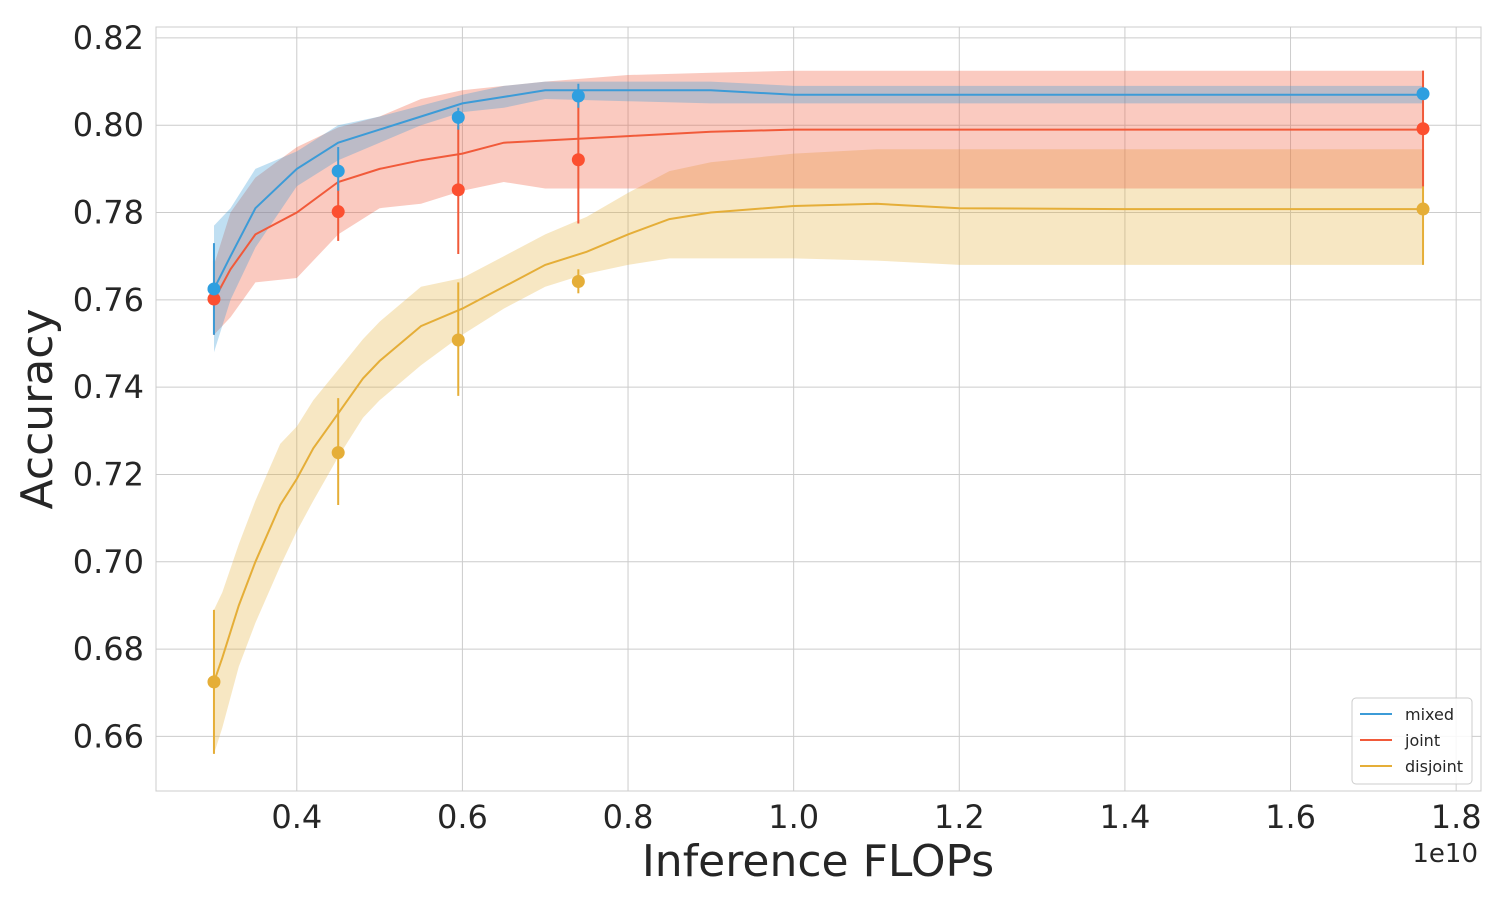 The width and height of the screenshot is (1500, 900). What do you see at coordinates (462, 817) in the screenshot?
I see `x-tick-label: 0.6` at bounding box center [462, 817].